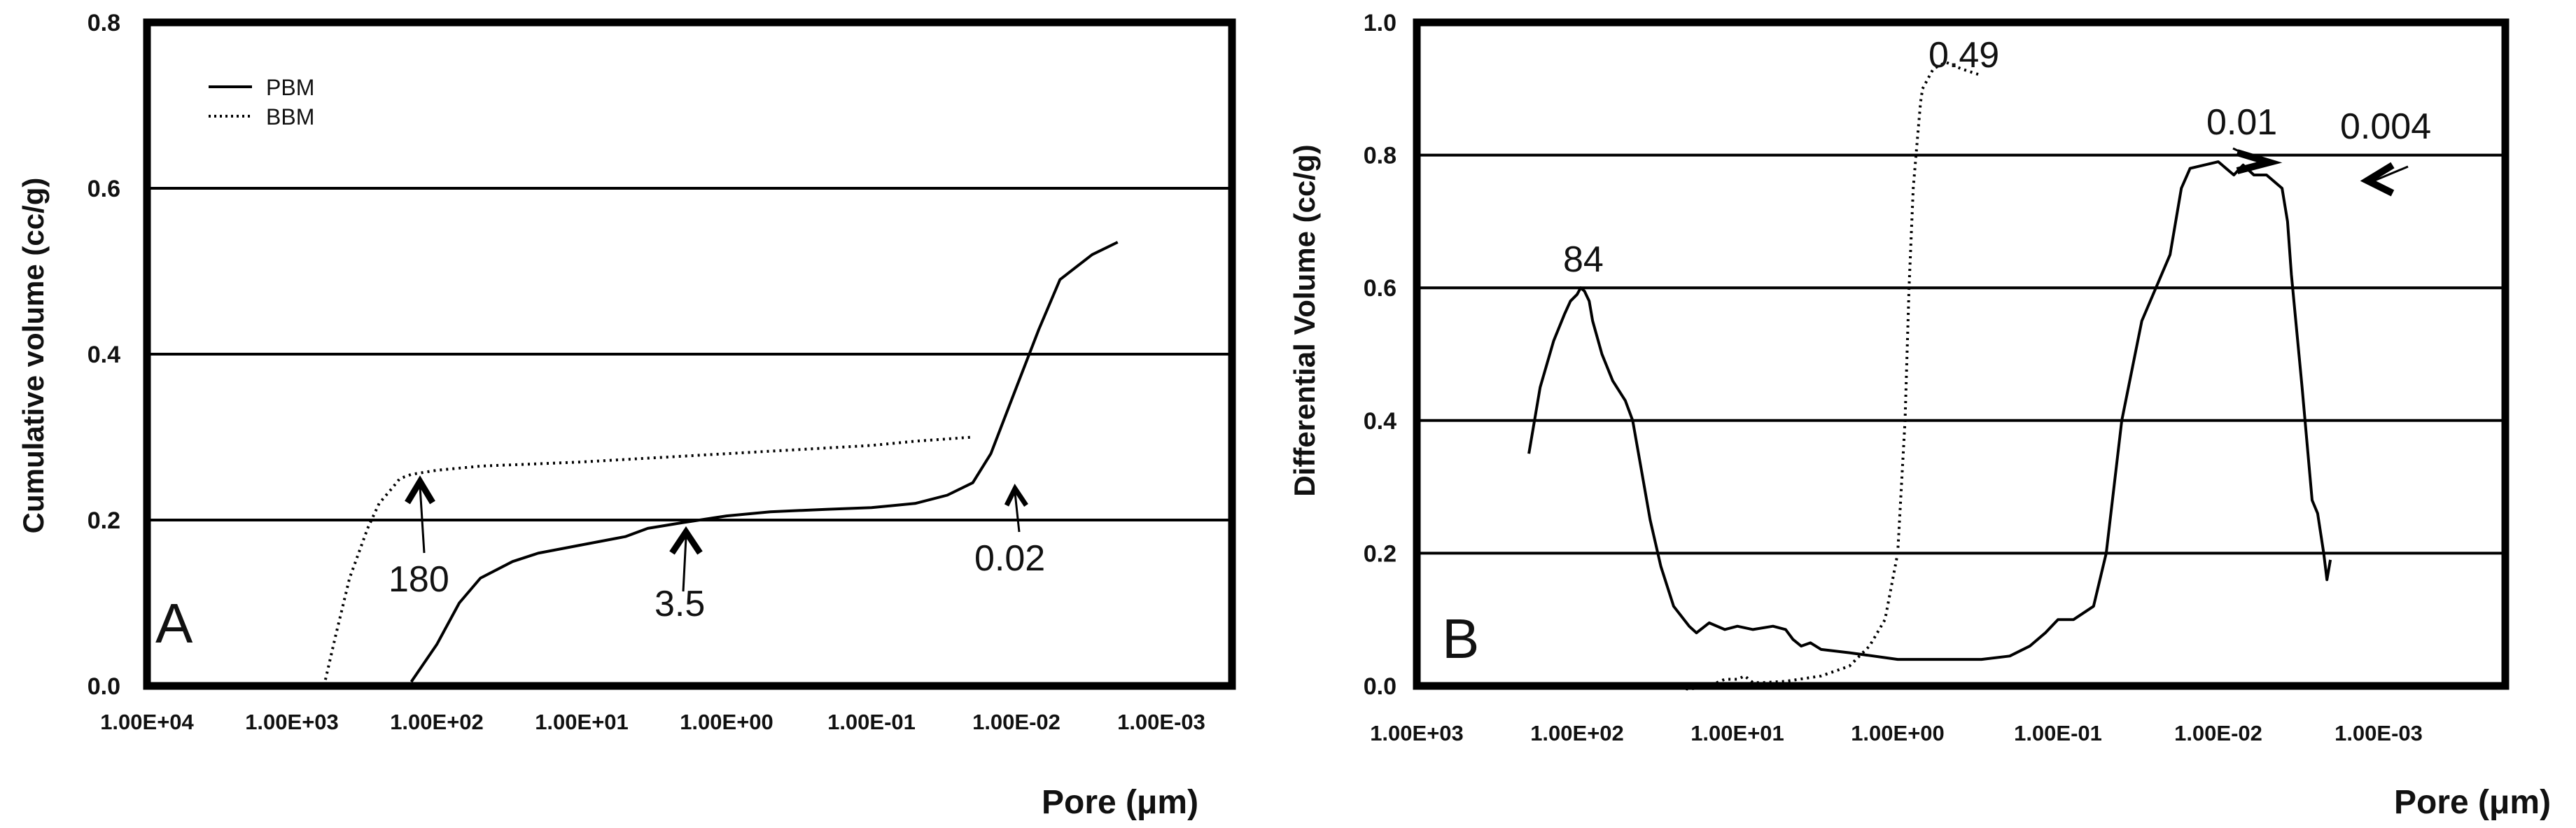 The width and height of the screenshot is (2576, 828). Describe the element at coordinates (1577, 733) in the screenshot. I see `chart-b-x-tick-label: 1.00E+02` at that location.